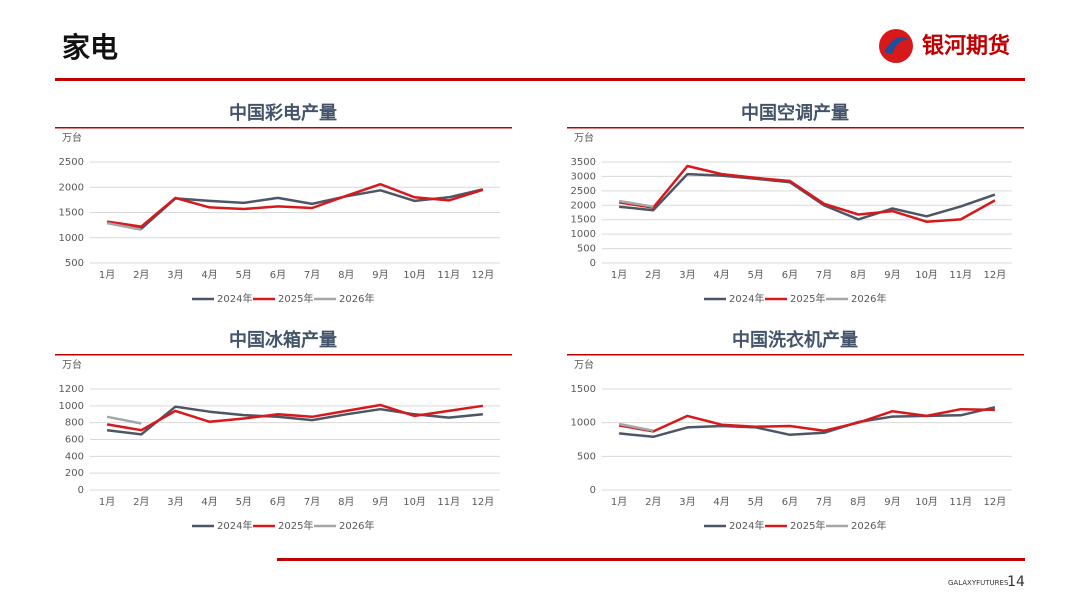  I want to click on x-tick-label: 4月, so click(209, 275).